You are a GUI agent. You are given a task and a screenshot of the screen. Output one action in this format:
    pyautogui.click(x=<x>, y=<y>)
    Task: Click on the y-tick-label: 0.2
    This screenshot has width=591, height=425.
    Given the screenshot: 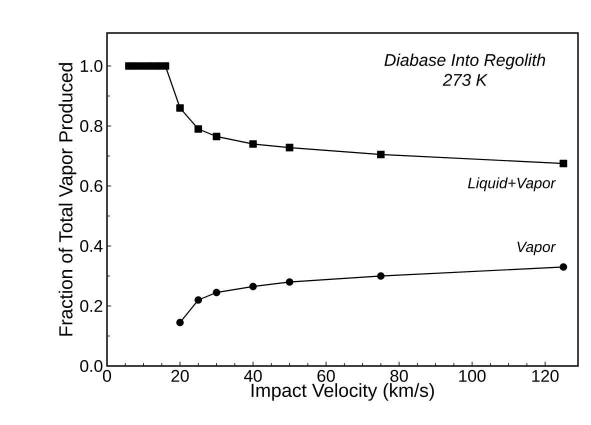 What is the action you would take?
    pyautogui.click(x=91, y=306)
    